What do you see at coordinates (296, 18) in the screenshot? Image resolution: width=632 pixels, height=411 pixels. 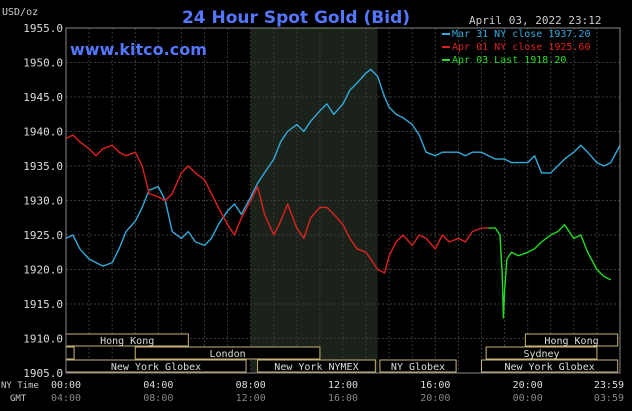 I see `chart-title: 24 Hour Spot Gold (Bid)` at bounding box center [296, 18].